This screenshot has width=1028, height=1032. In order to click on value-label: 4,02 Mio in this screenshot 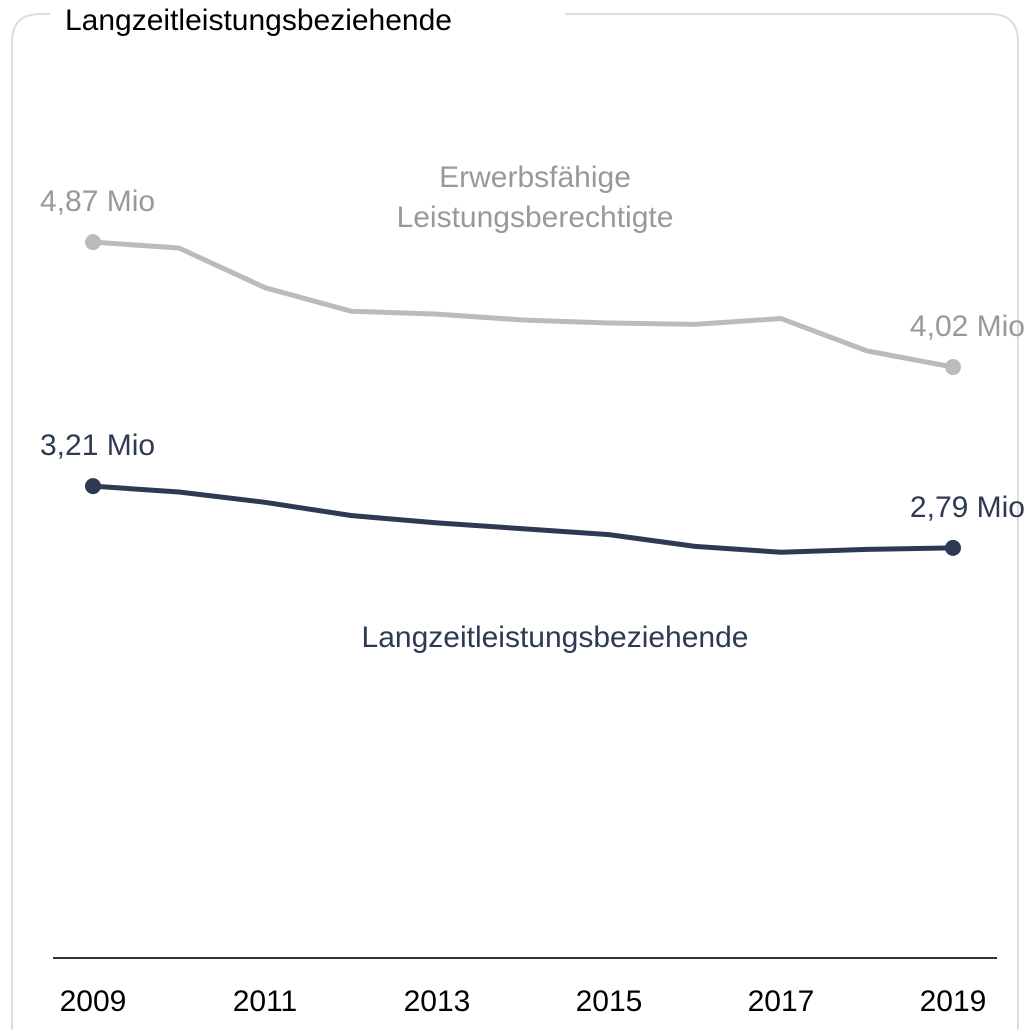, I will do `click(967, 326)`.